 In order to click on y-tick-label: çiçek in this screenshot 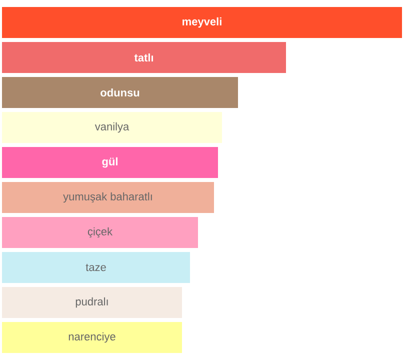, I will do `click(100, 232)`.